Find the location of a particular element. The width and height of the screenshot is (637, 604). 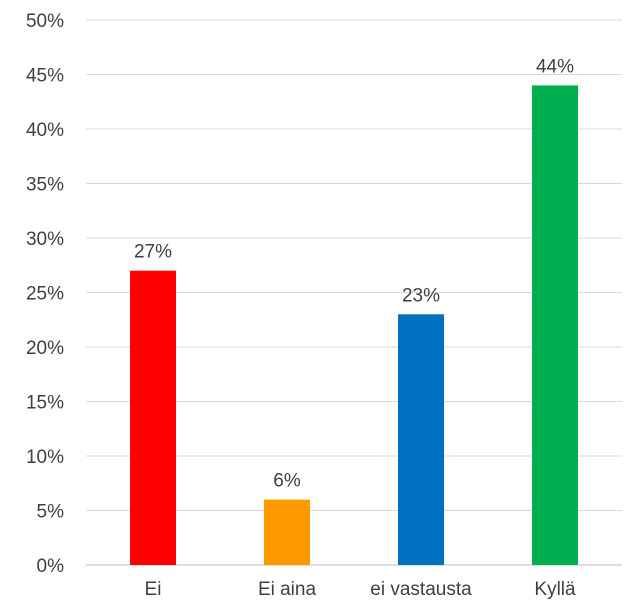

y-tick-label: 50% is located at coordinates (45, 21).